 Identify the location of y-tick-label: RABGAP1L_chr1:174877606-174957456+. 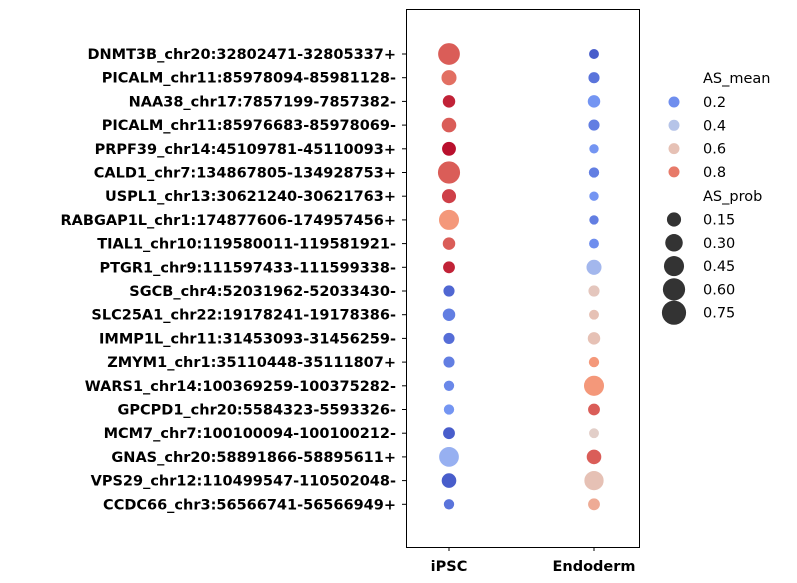
(229, 221).